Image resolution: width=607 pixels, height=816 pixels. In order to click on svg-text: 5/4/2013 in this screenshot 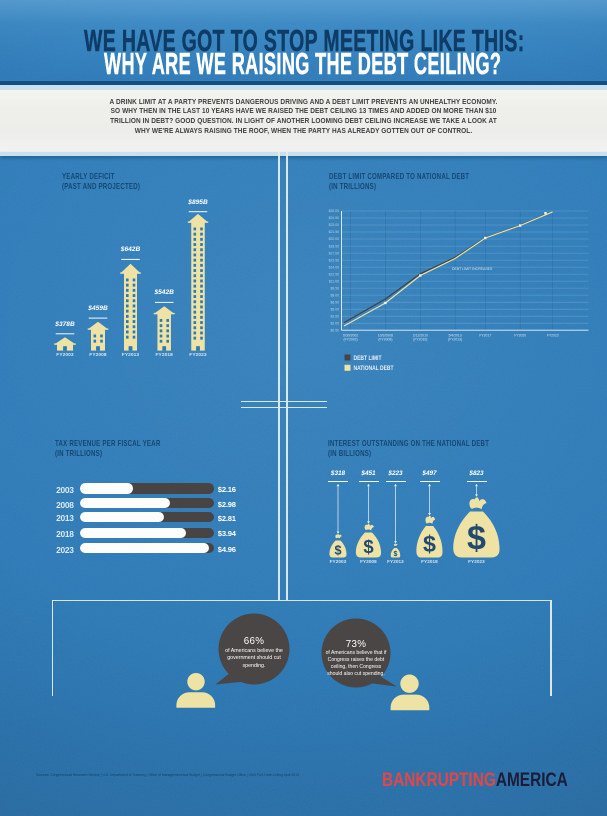, I will do `click(454, 336)`.